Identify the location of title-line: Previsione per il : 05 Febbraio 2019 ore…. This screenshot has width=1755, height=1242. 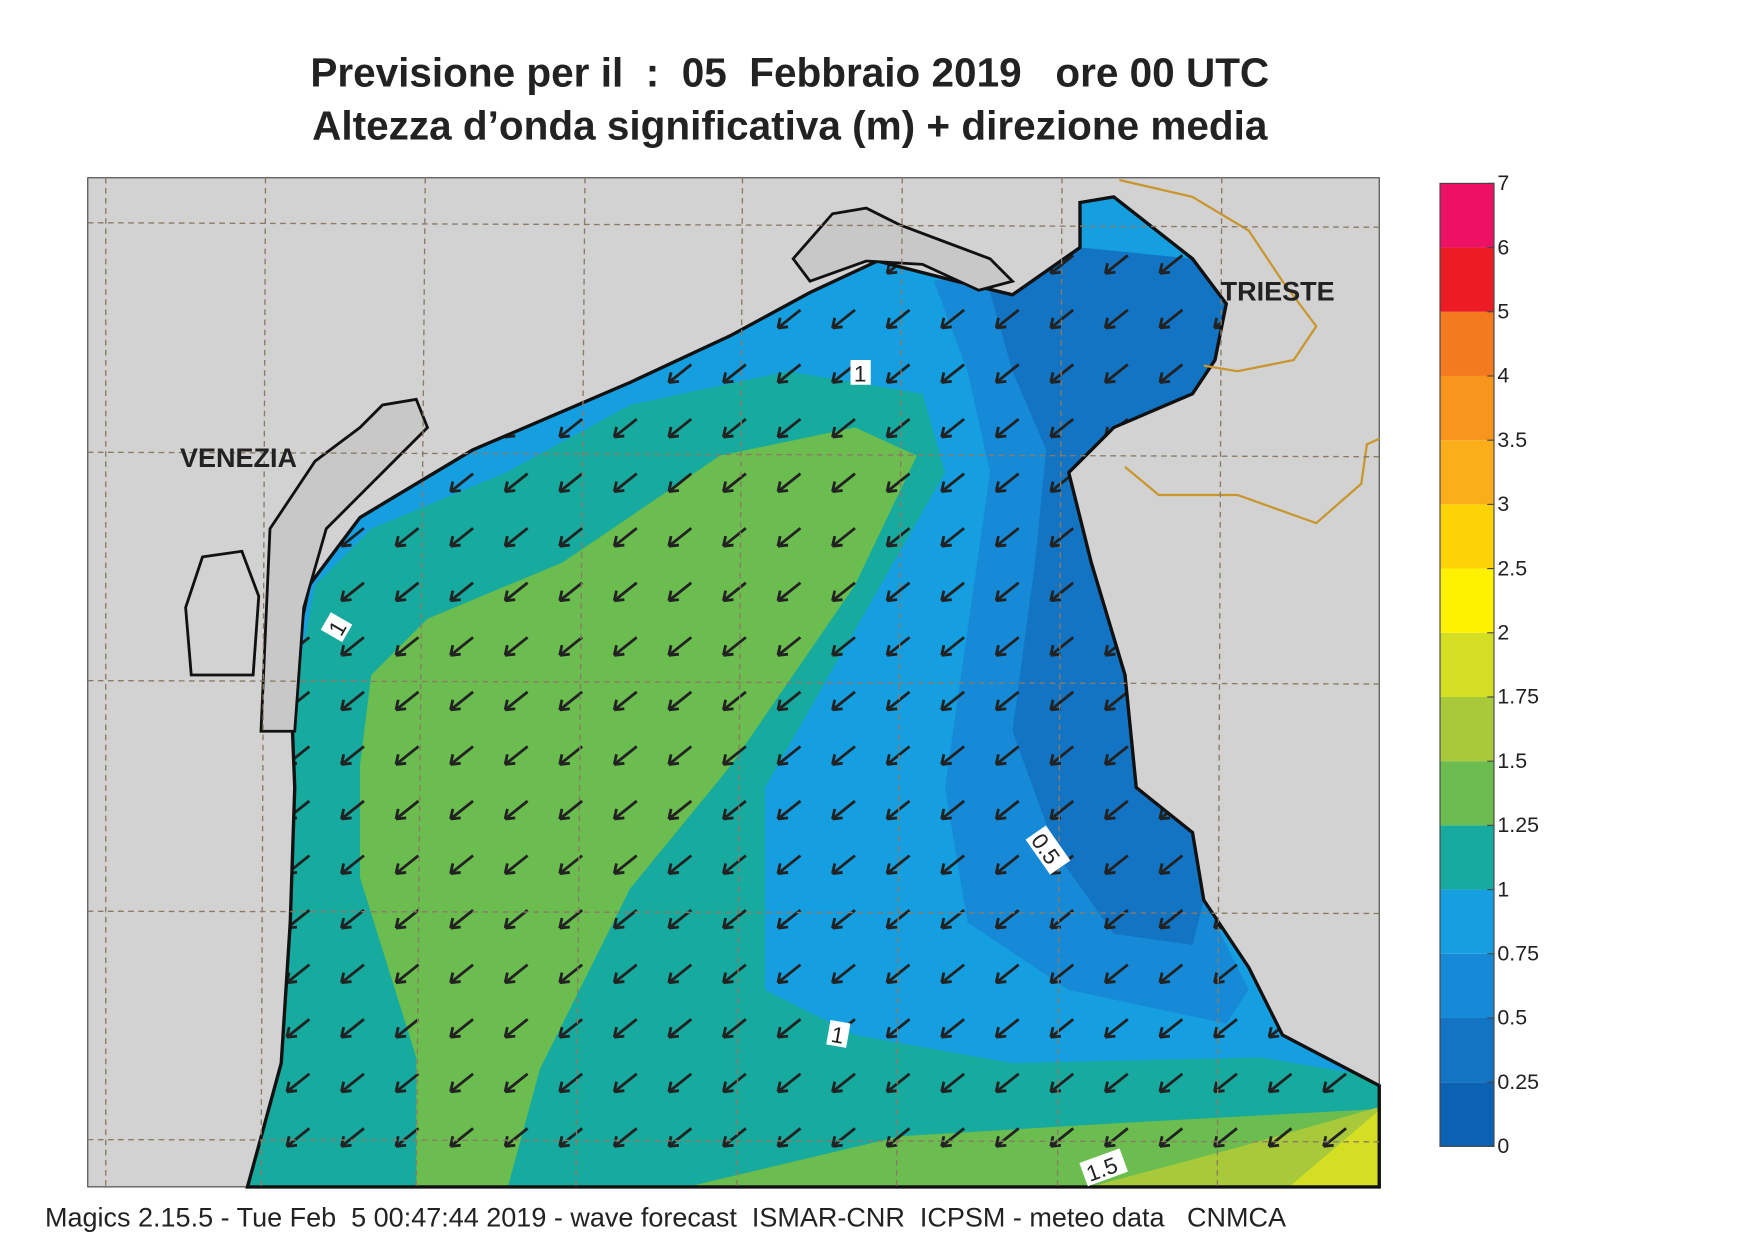
(789, 73).